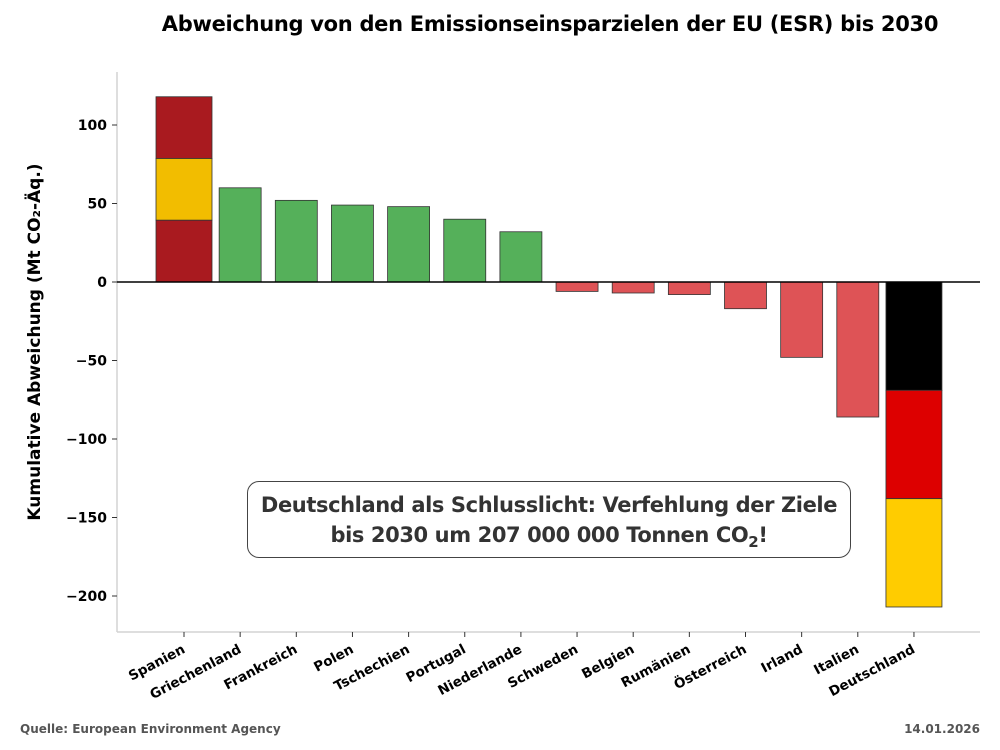 This screenshot has width=1000, height=750. I want to click on x-tick-label: Irland, so click(782, 658).